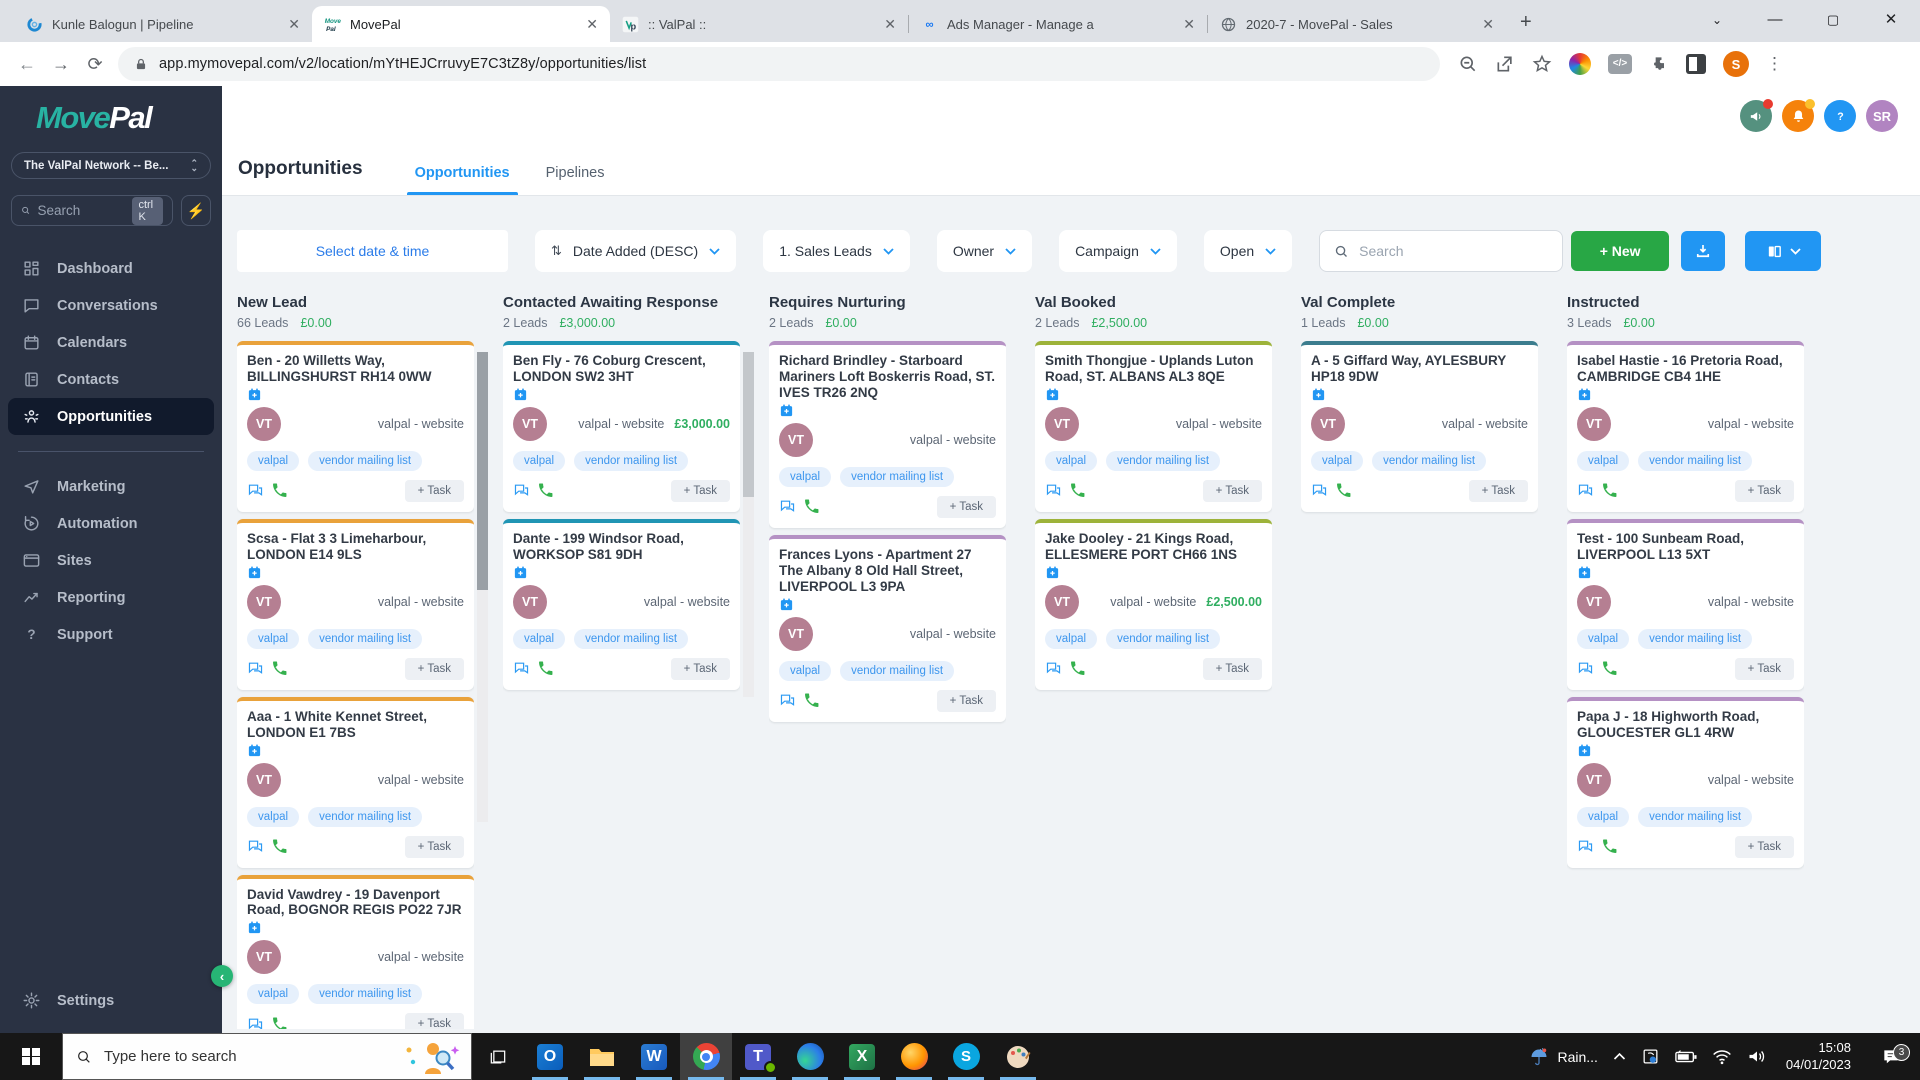 This screenshot has width=1920, height=1080. I want to click on forward-icon: →, so click(61, 63).